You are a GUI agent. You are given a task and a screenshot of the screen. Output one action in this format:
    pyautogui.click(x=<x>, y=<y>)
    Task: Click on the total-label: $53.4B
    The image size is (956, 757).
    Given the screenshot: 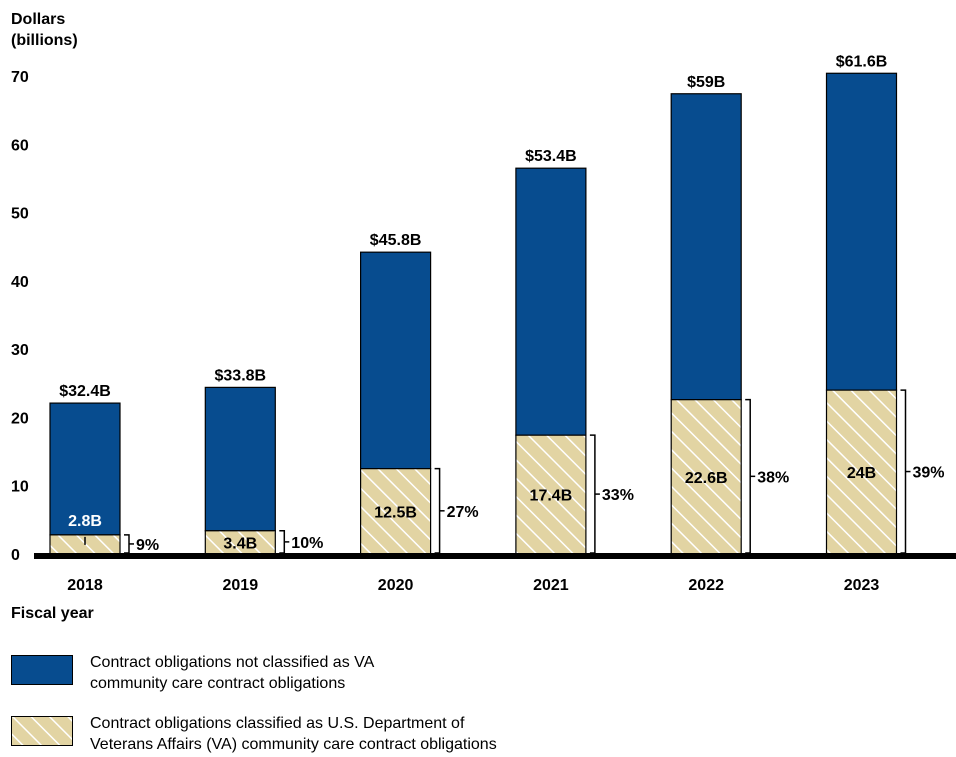 What is the action you would take?
    pyautogui.click(x=551, y=156)
    